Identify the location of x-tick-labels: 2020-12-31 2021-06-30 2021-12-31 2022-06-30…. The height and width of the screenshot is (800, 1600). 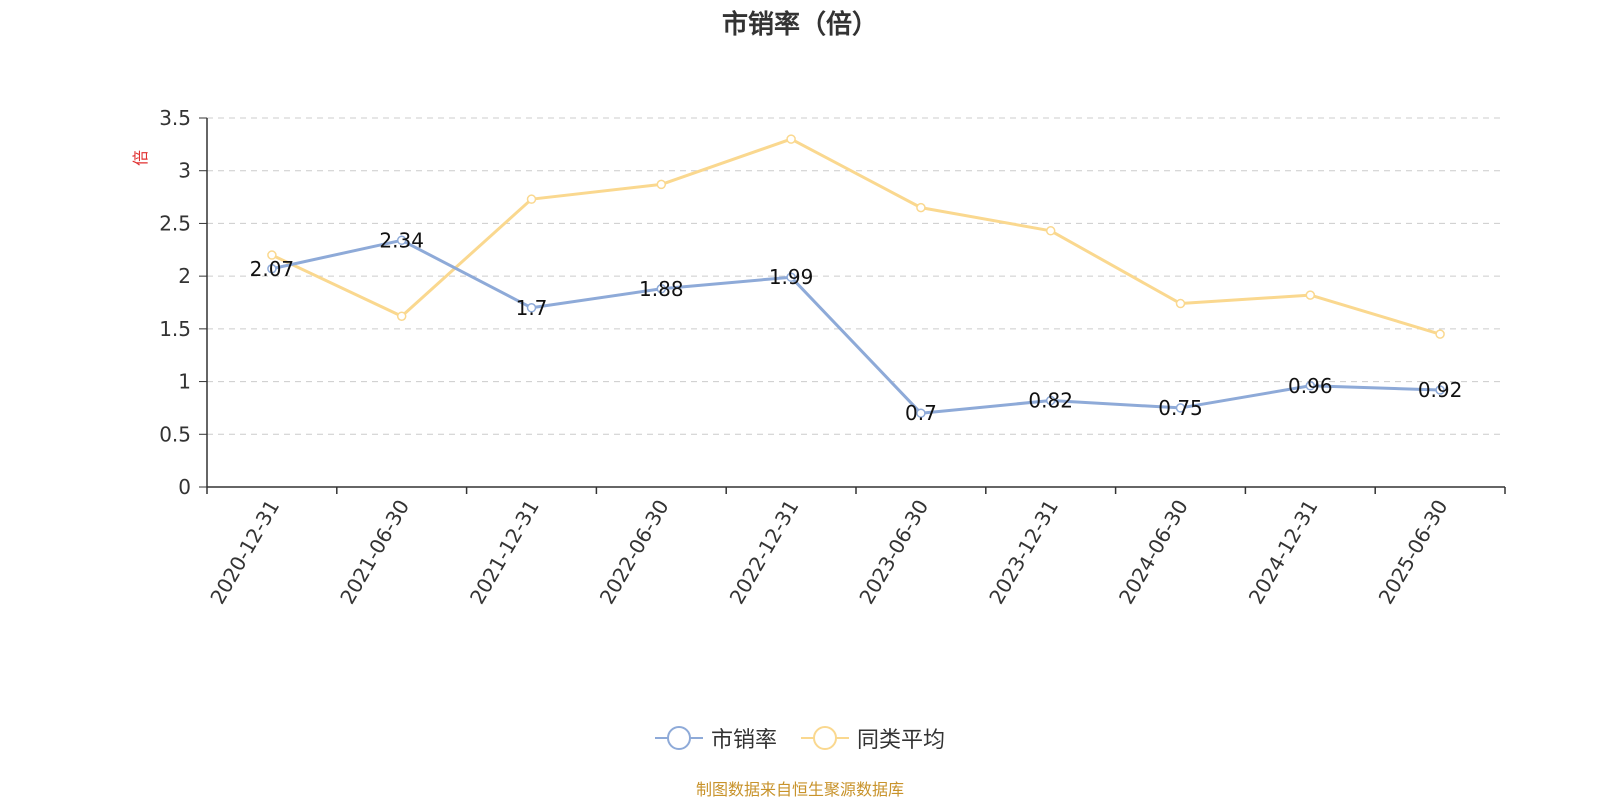
(828, 552).